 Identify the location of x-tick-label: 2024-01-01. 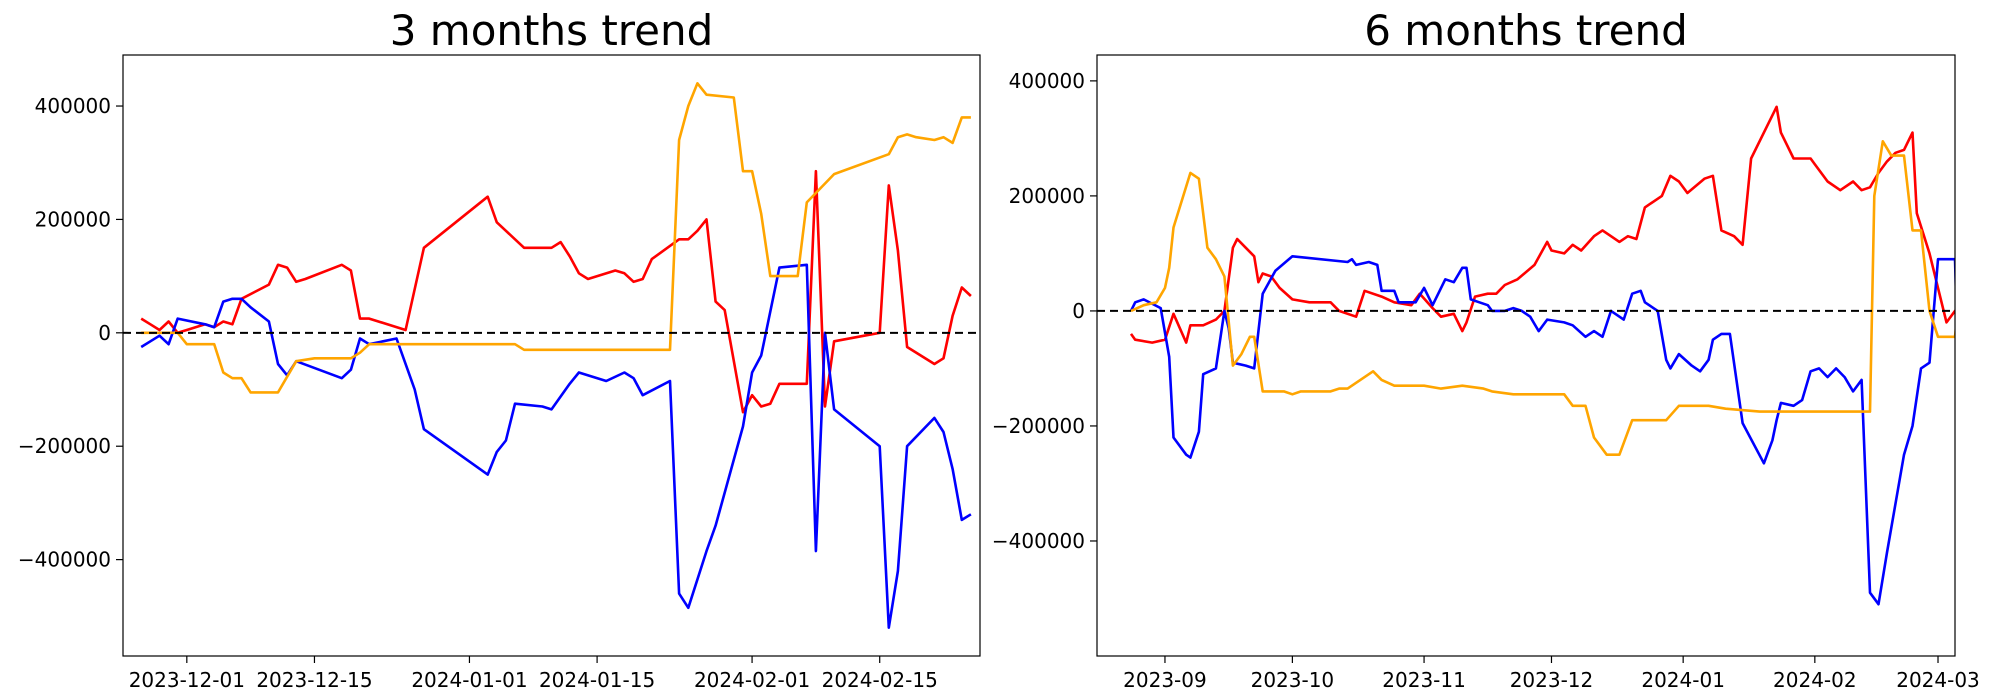
(469, 680).